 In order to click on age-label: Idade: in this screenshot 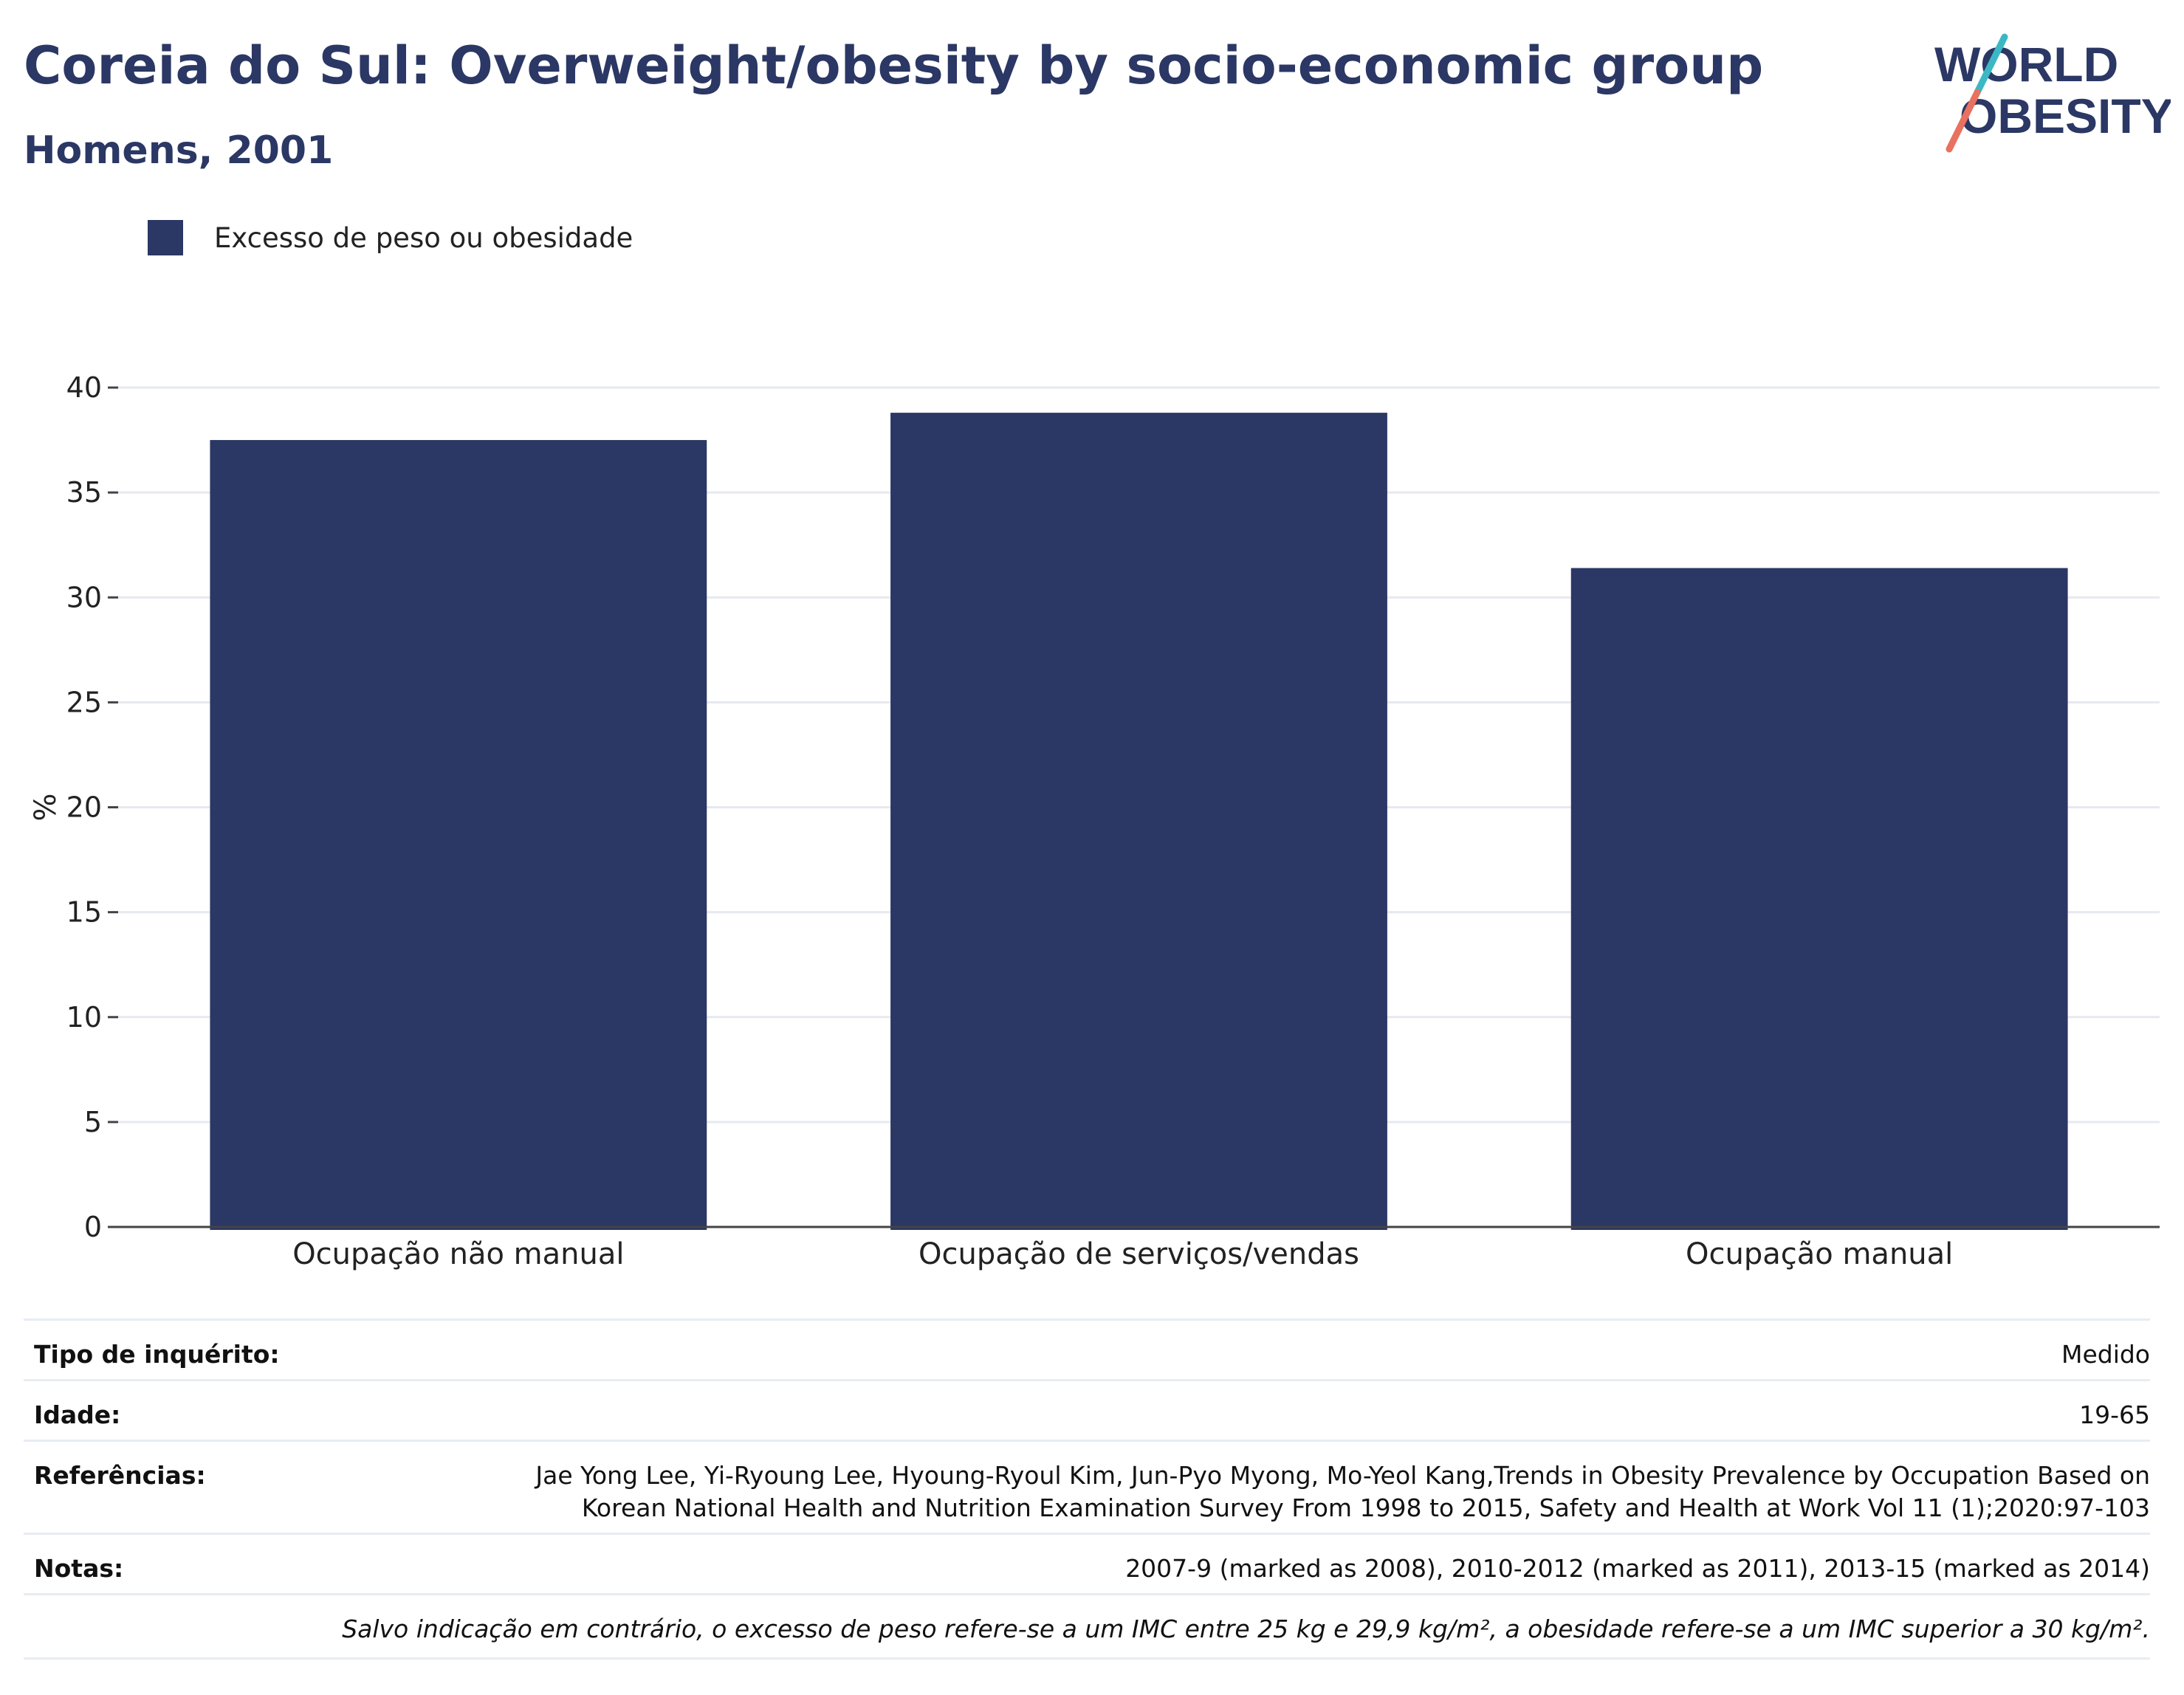, I will do `click(77, 1414)`.